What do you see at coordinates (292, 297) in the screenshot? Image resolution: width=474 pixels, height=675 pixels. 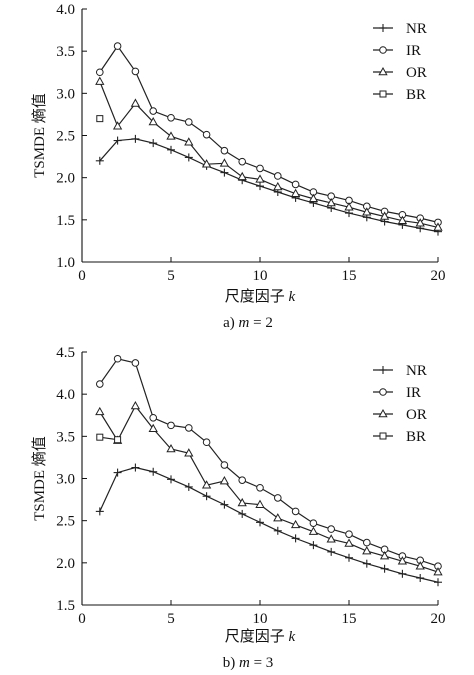 I see `chart-a-x-axis-label-var: k` at bounding box center [292, 297].